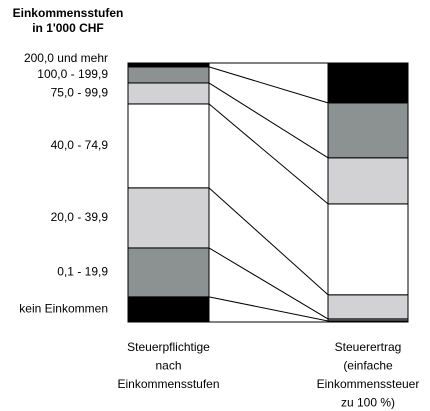 The image size is (430, 411). Describe the element at coordinates (68, 13) in the screenshot. I see `chart-title: Einkommensstufen` at that location.